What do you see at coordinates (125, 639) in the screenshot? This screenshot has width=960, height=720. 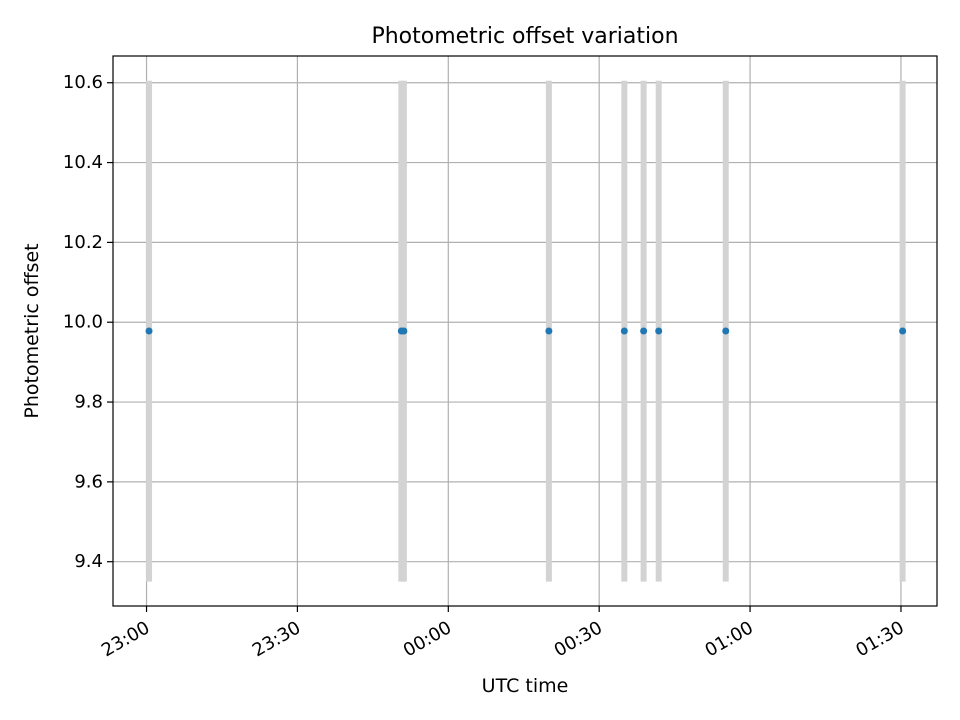 I see `x-tick-label: 23:00` at bounding box center [125, 639].